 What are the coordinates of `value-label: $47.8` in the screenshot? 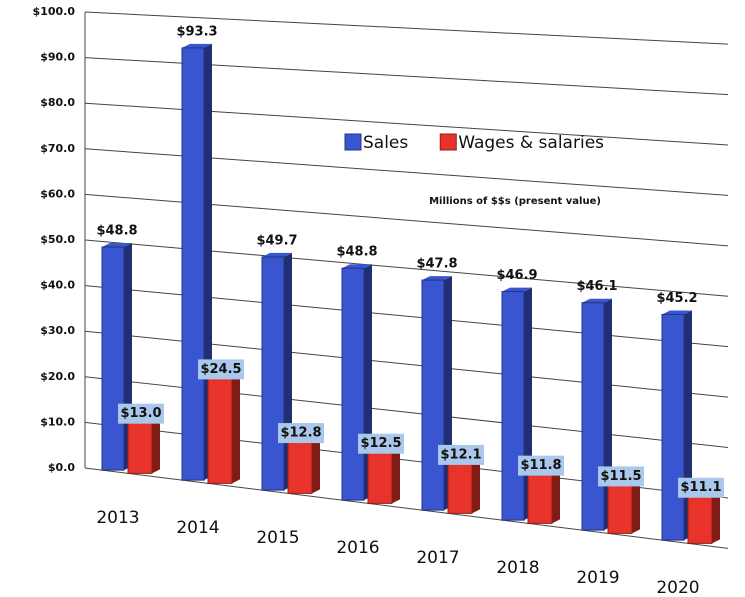 It's located at (436, 264).